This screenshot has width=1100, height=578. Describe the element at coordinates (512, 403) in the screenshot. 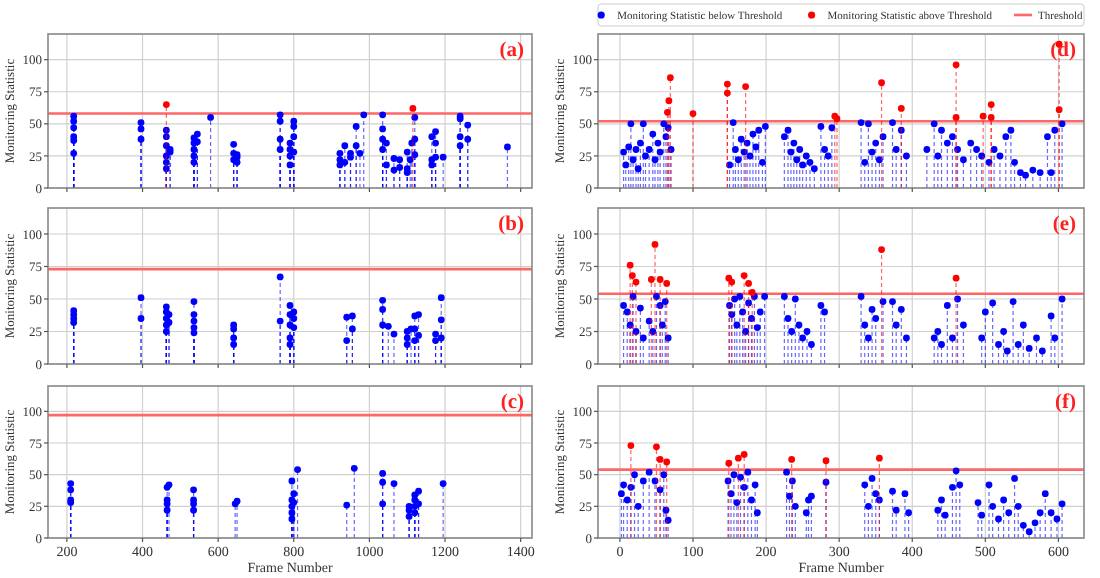

I see `chart-title: (c)` at that location.